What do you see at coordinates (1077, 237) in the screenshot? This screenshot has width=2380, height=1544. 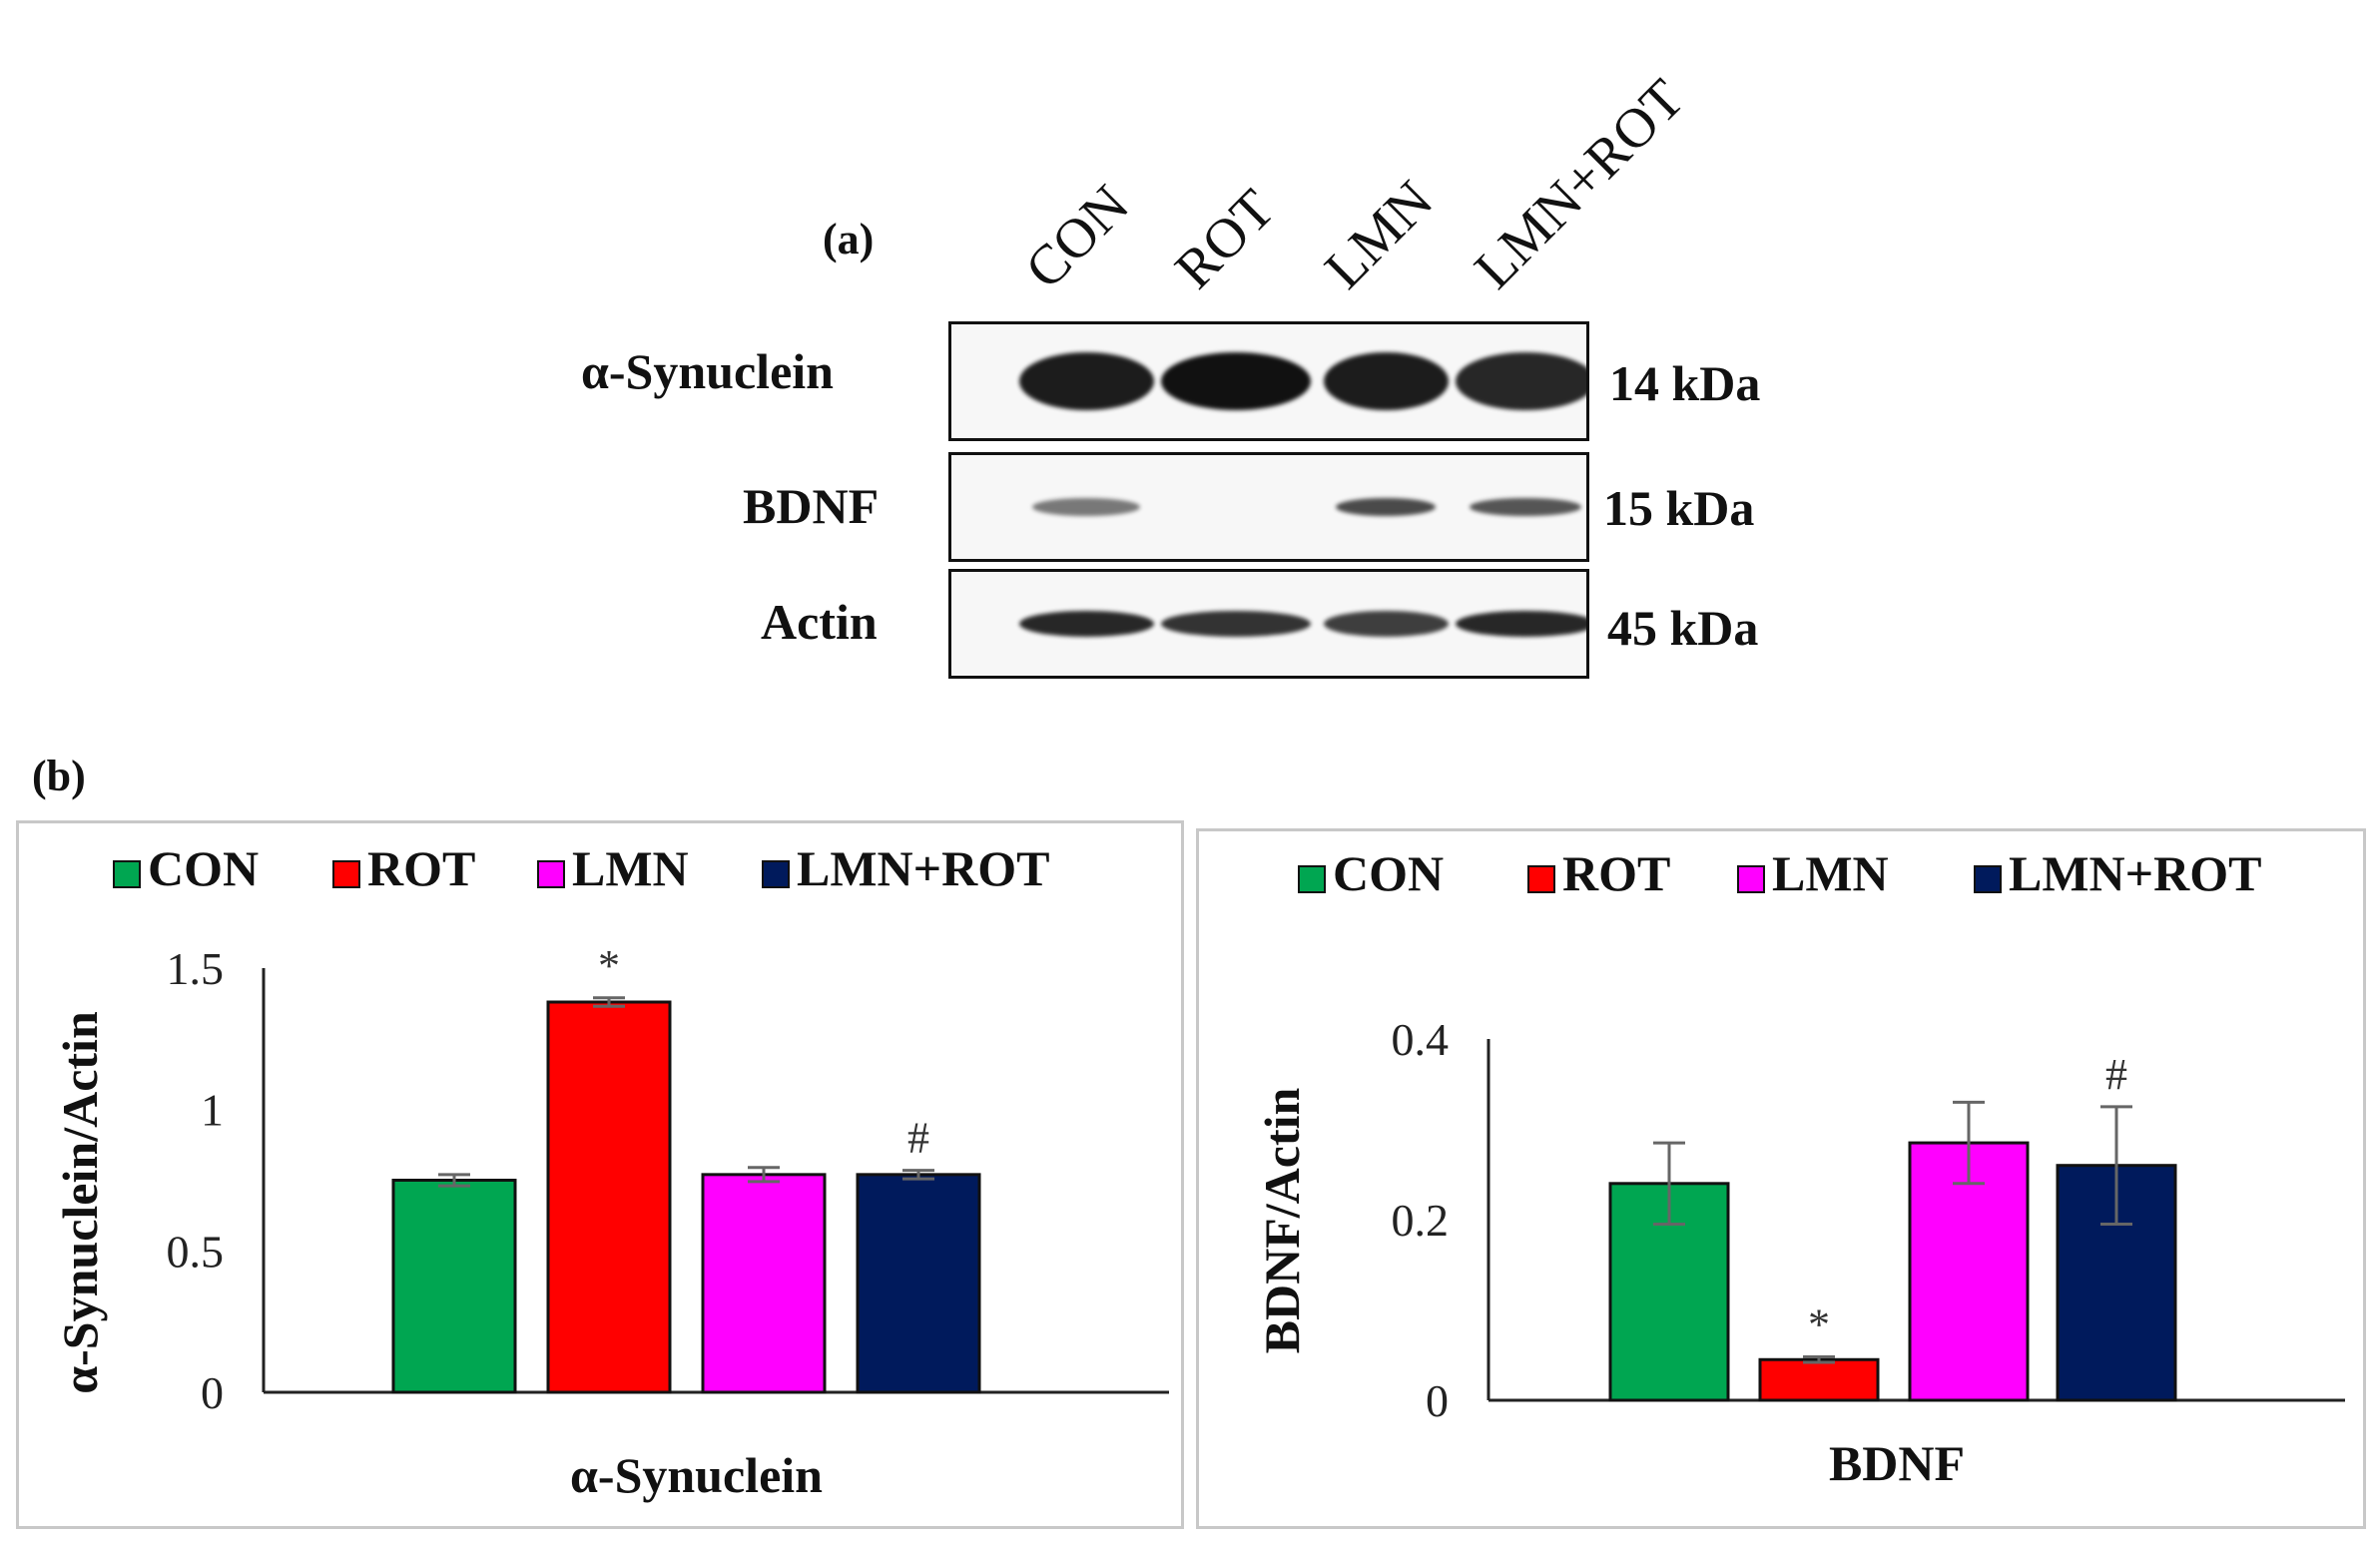 I see `lane-label-con: CON` at bounding box center [1077, 237].